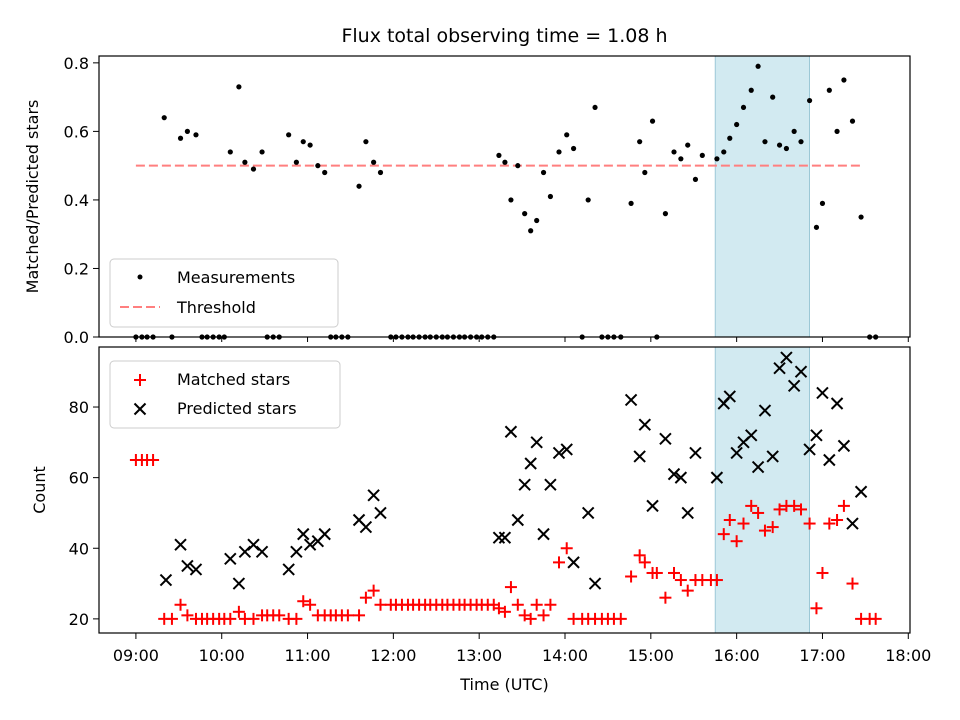  I want to click on y-tick-label: 20, so click(79, 619).